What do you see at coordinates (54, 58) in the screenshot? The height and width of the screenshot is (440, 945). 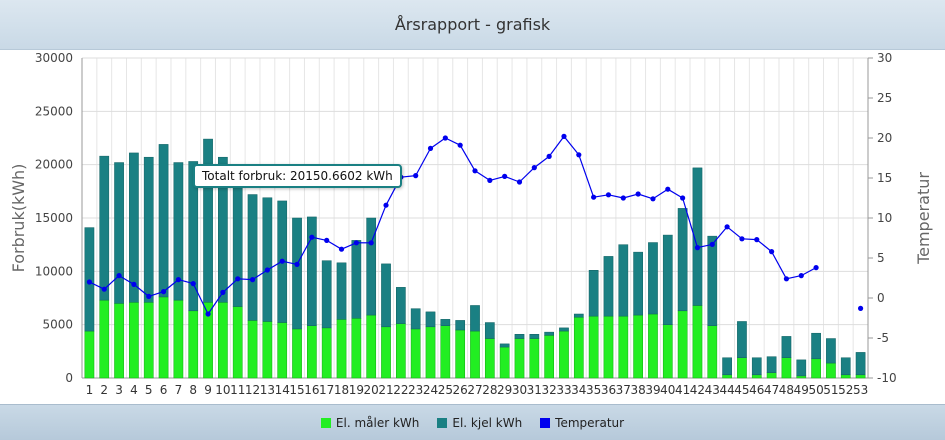 I see `y-tick-label: 30000` at bounding box center [54, 58].